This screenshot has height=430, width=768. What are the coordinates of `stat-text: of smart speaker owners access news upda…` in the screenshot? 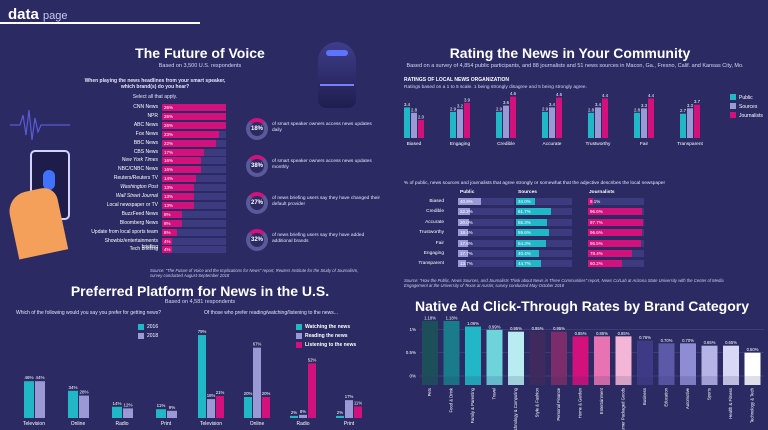 It's located at (322, 127).